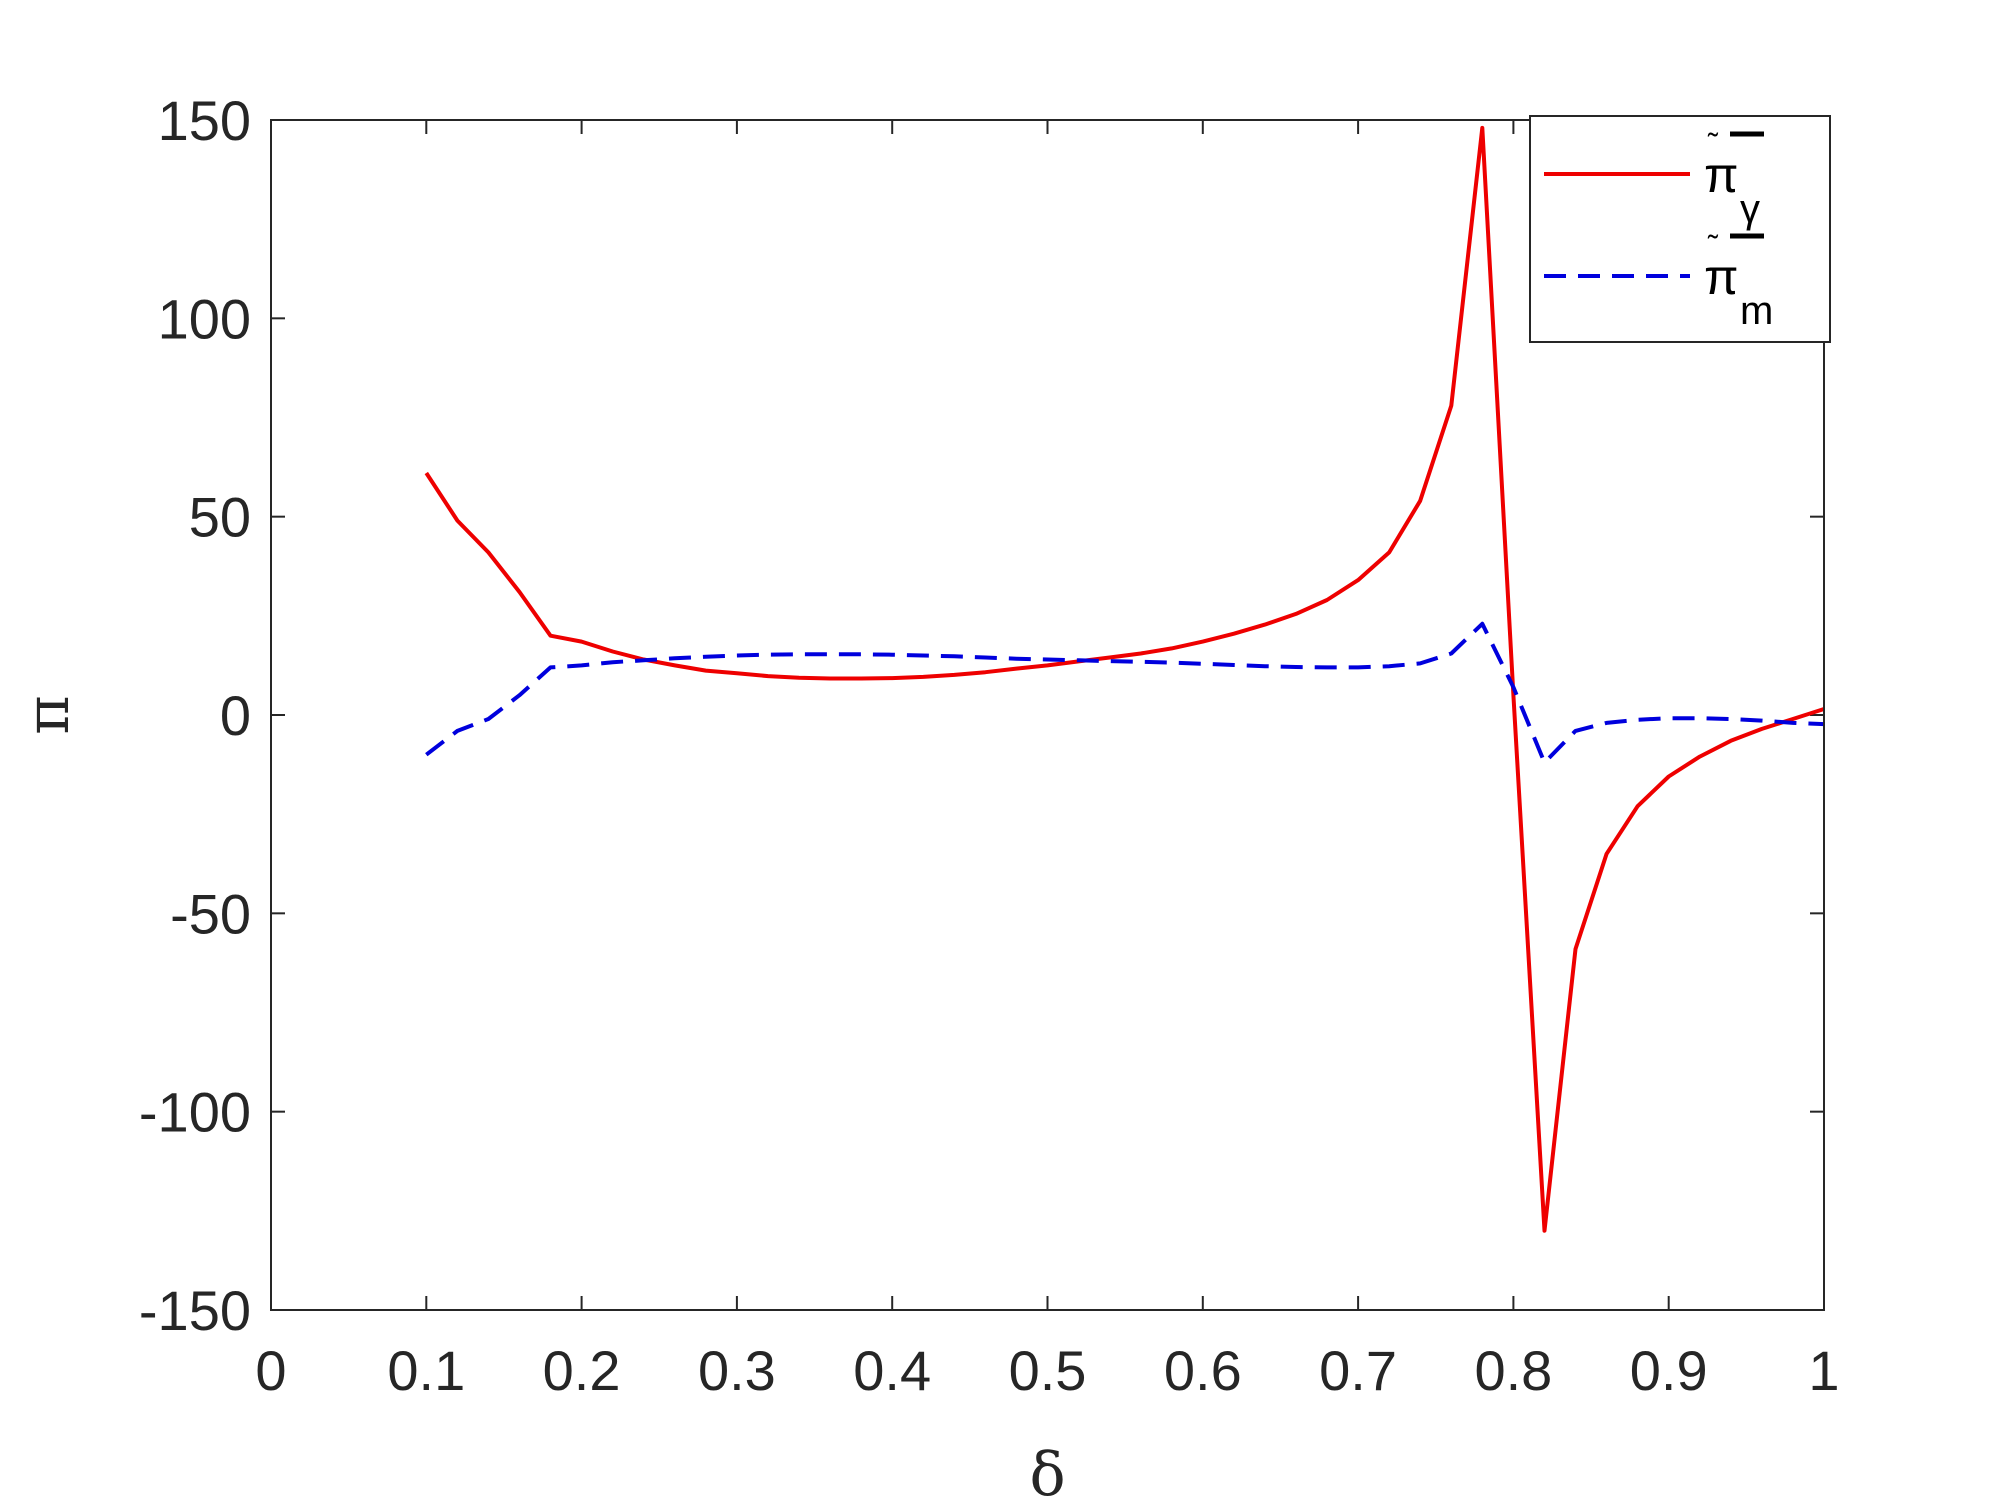 Image resolution: width=2000 pixels, height=1499 pixels. I want to click on x-axis-label: δ, so click(1047, 1469).